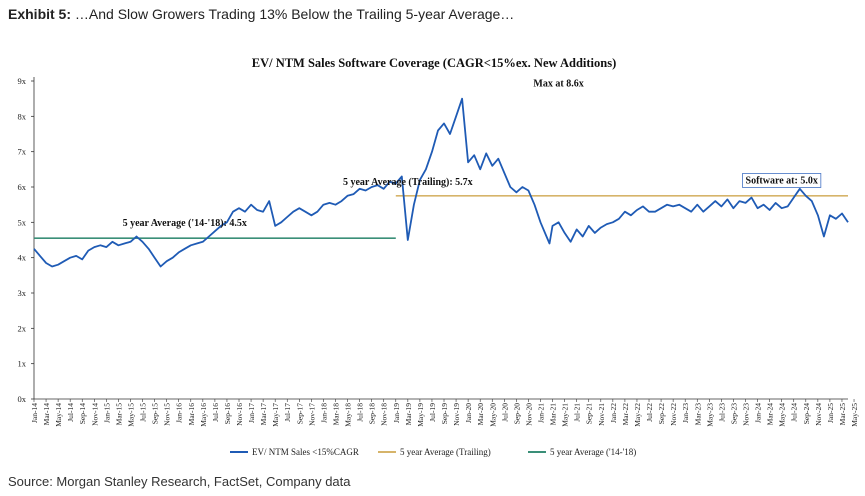 This screenshot has height=496, width=865. I want to click on x-tick-label: Sep-21, so click(589, 413).